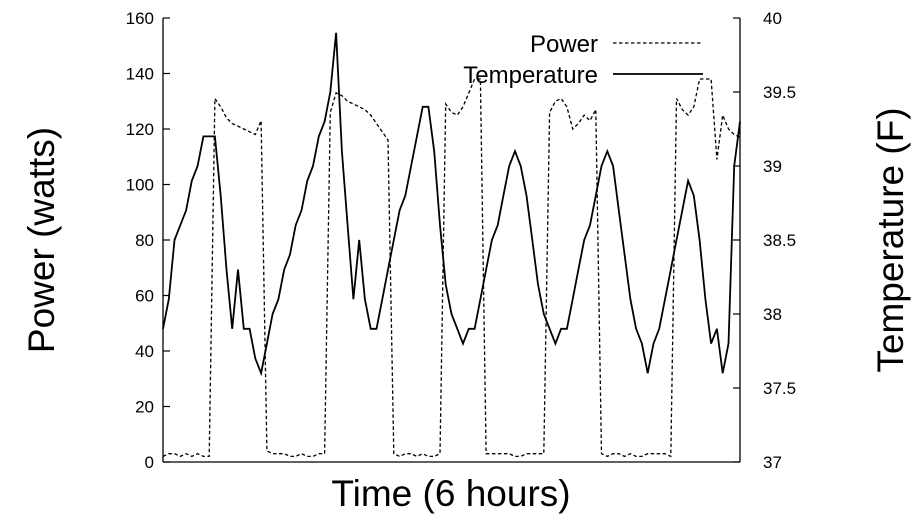  What do you see at coordinates (772, 462) in the screenshot?
I see `right-tick-label: 37` at bounding box center [772, 462].